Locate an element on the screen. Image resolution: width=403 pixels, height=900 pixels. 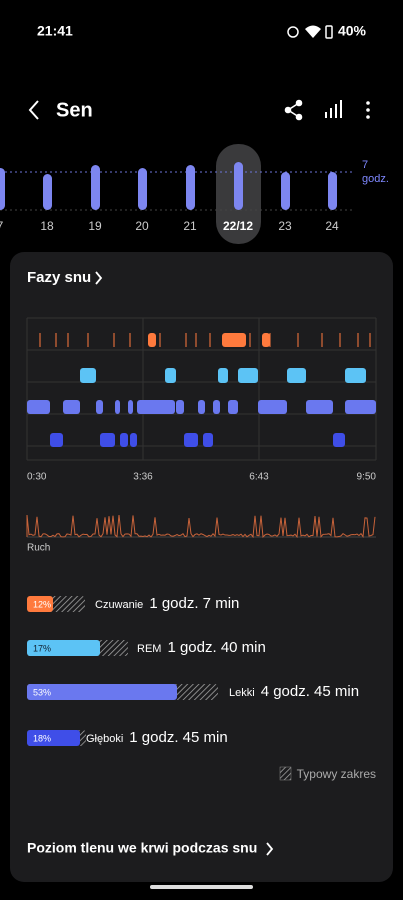
phase-name: Głęboki is located at coordinates (104, 739).